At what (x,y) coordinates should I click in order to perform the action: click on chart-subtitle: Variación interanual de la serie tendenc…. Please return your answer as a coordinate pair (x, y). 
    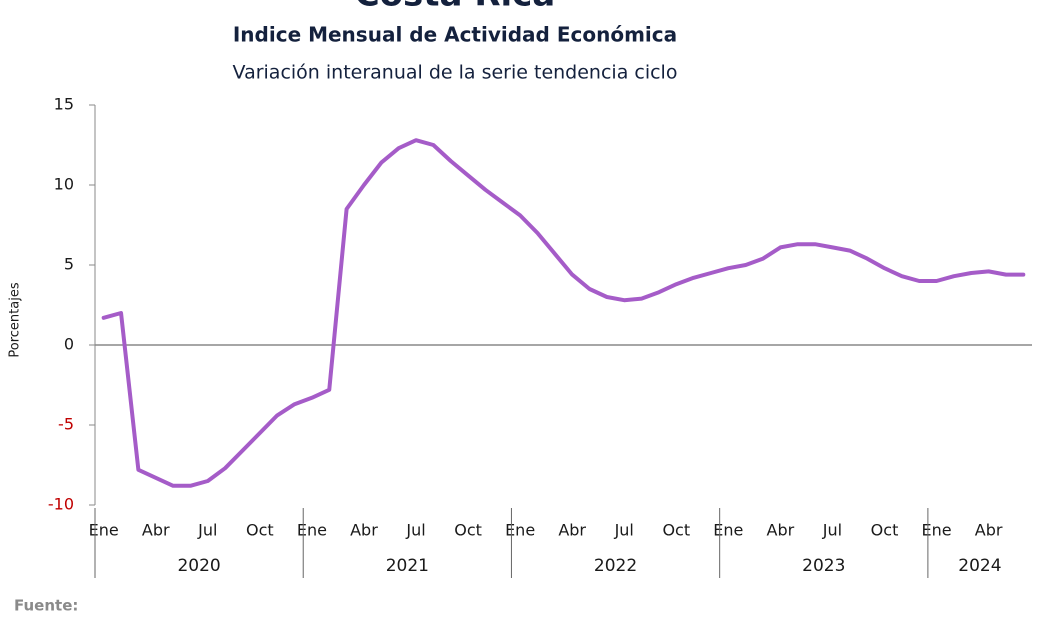
    Looking at the image, I should click on (455, 73).